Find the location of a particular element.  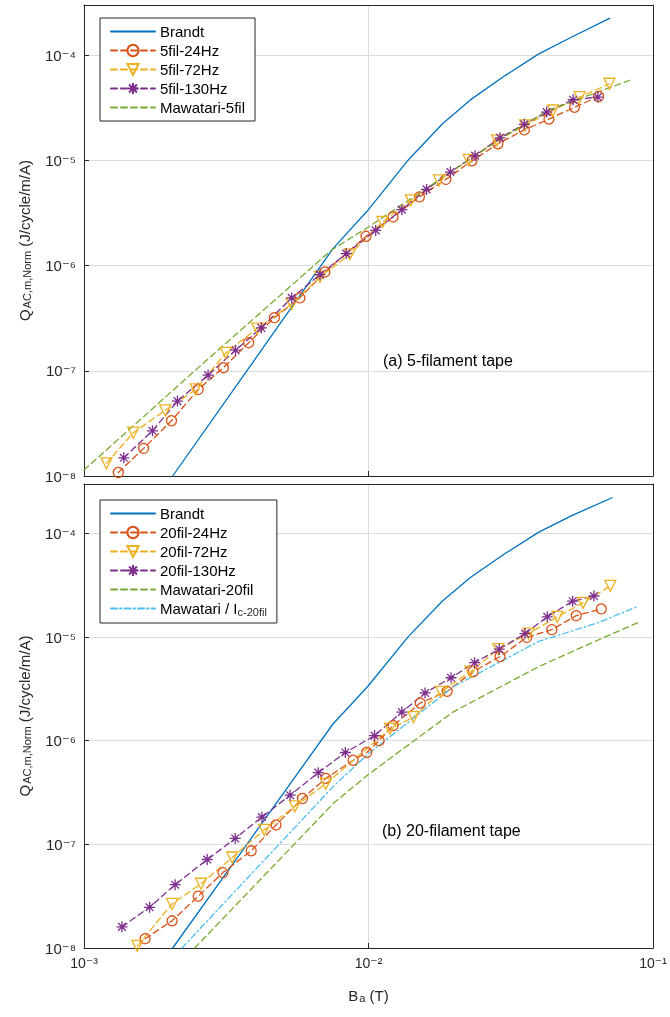

x-axis-title: Ba (T) is located at coordinates (368, 995).